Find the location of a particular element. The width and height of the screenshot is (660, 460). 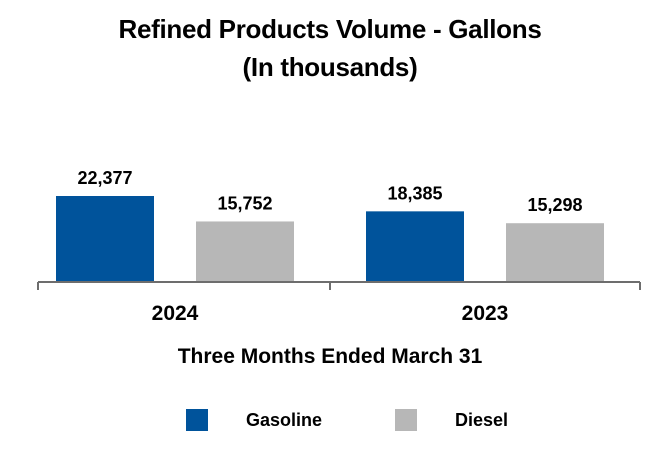

data-label-diesel-2024: 15,752 is located at coordinates (244, 203).